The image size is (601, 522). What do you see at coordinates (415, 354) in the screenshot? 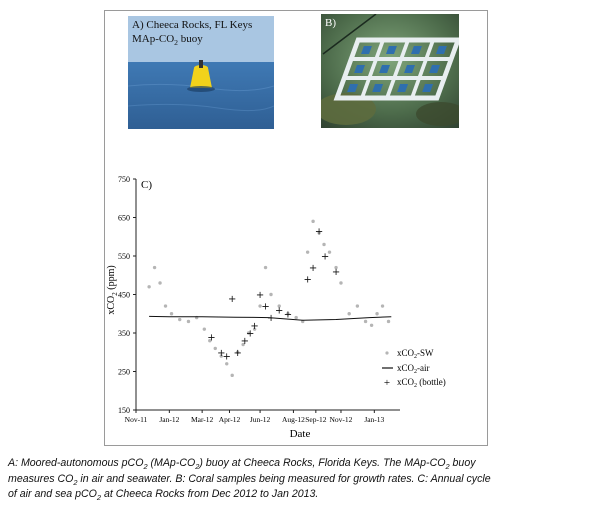
I see `legend-sw-label: xCO2-SW` at bounding box center [415, 354].